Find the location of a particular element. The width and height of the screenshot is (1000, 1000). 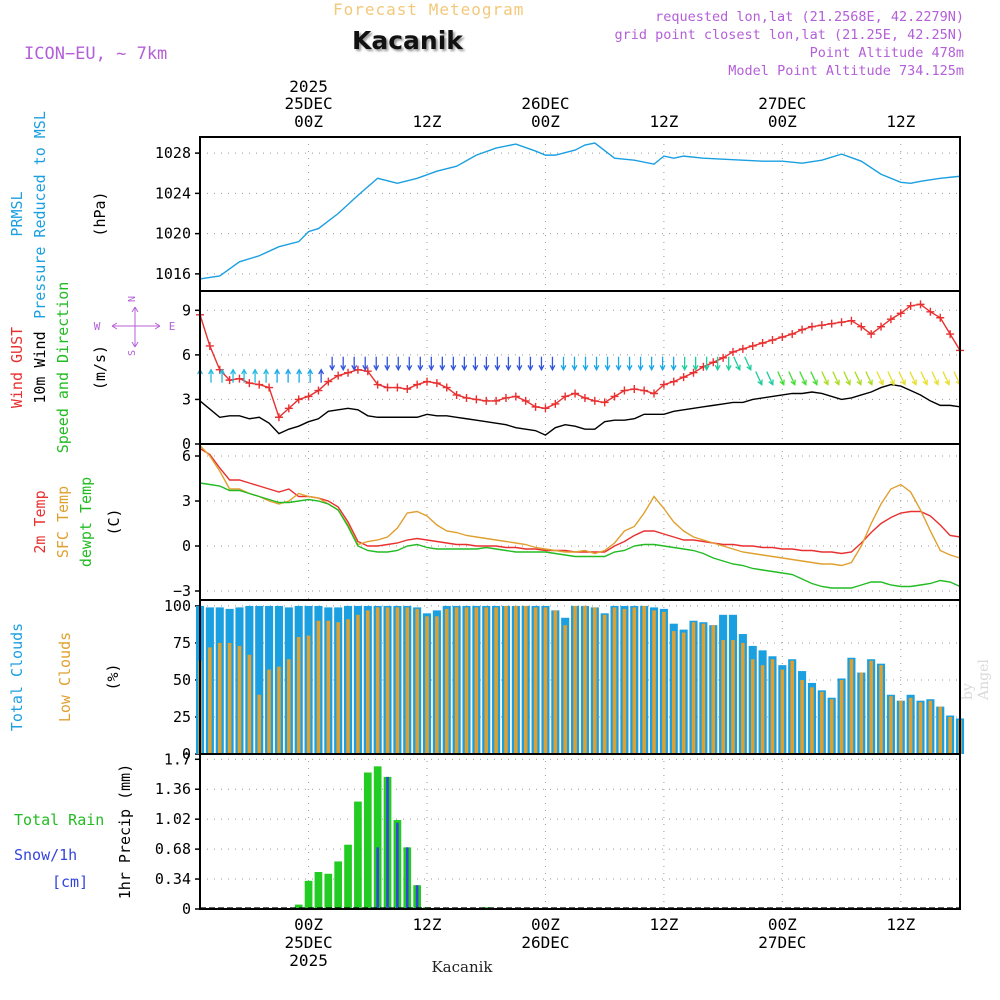

y-axis-title: Speed and Direction is located at coordinates (63, 368).